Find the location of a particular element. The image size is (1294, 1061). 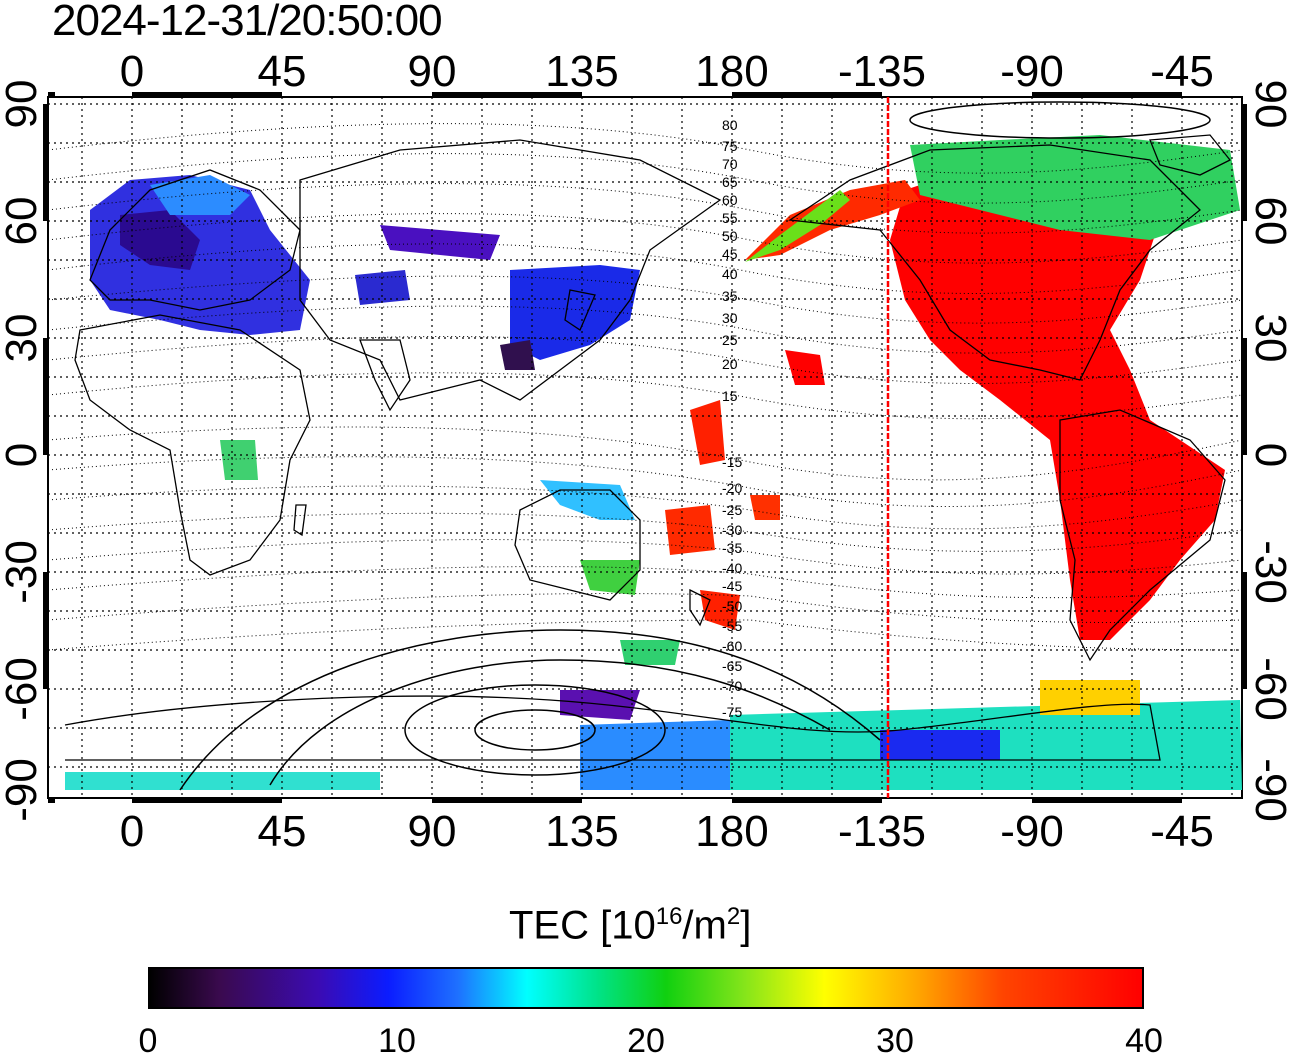

coast-asia is located at coordinates (510, 270).